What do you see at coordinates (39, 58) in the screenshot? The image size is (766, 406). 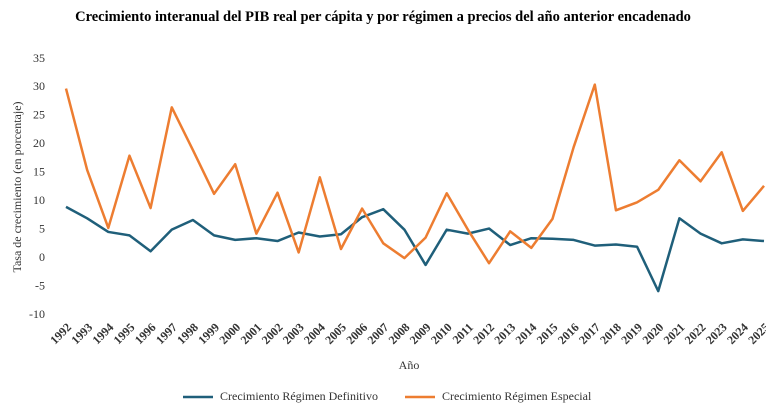 I see `y-tick-label: 35` at bounding box center [39, 58].